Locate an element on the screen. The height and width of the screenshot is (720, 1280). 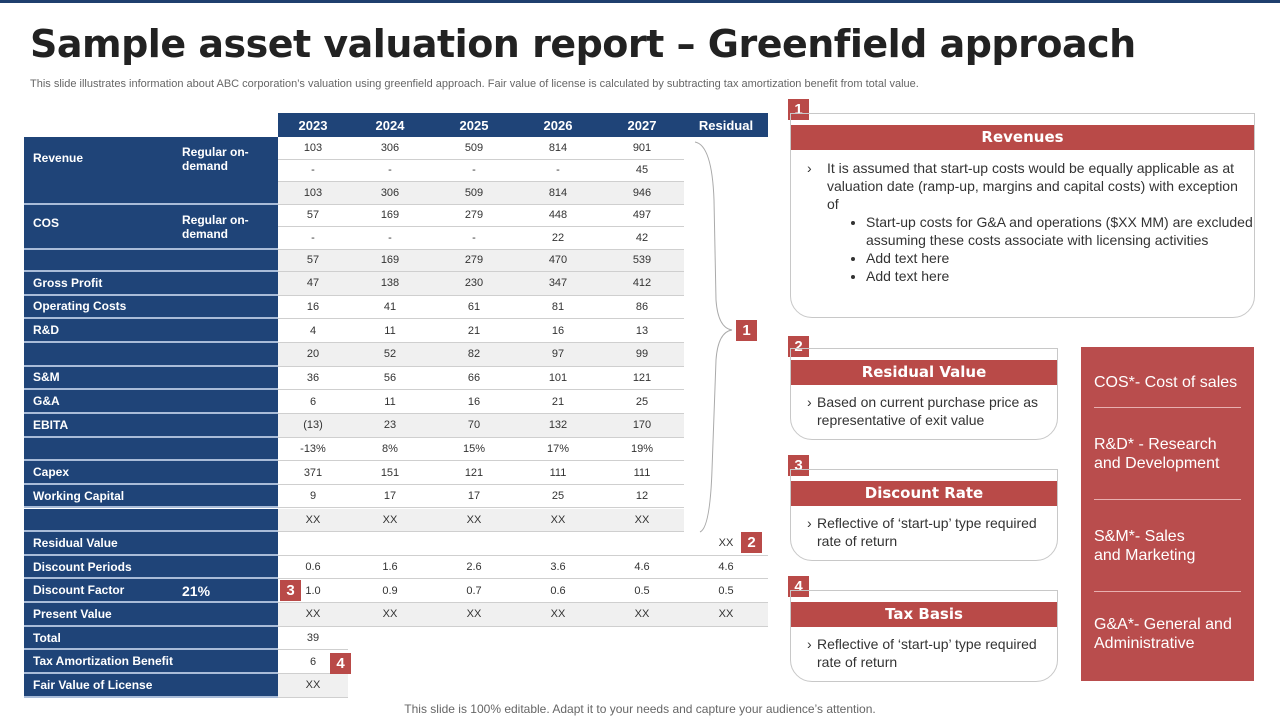
row-label: S&M is located at coordinates (151, 378).